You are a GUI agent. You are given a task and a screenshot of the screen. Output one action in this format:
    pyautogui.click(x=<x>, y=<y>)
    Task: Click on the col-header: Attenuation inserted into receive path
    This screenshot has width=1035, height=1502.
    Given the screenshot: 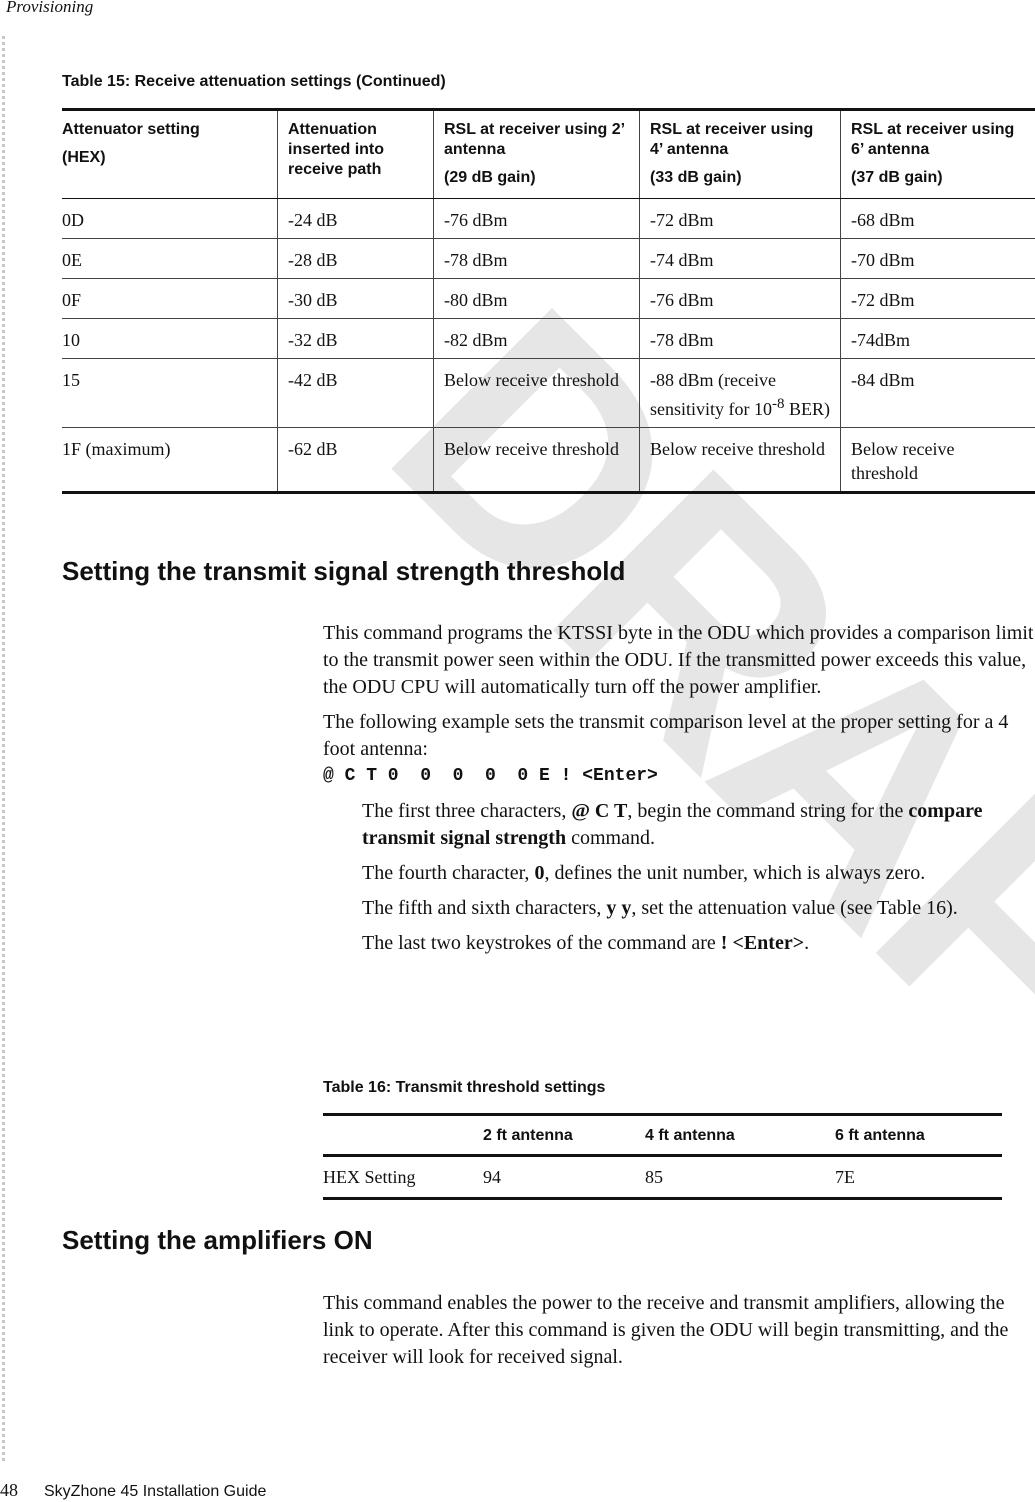 What is the action you would take?
    pyautogui.click(x=355, y=154)
    